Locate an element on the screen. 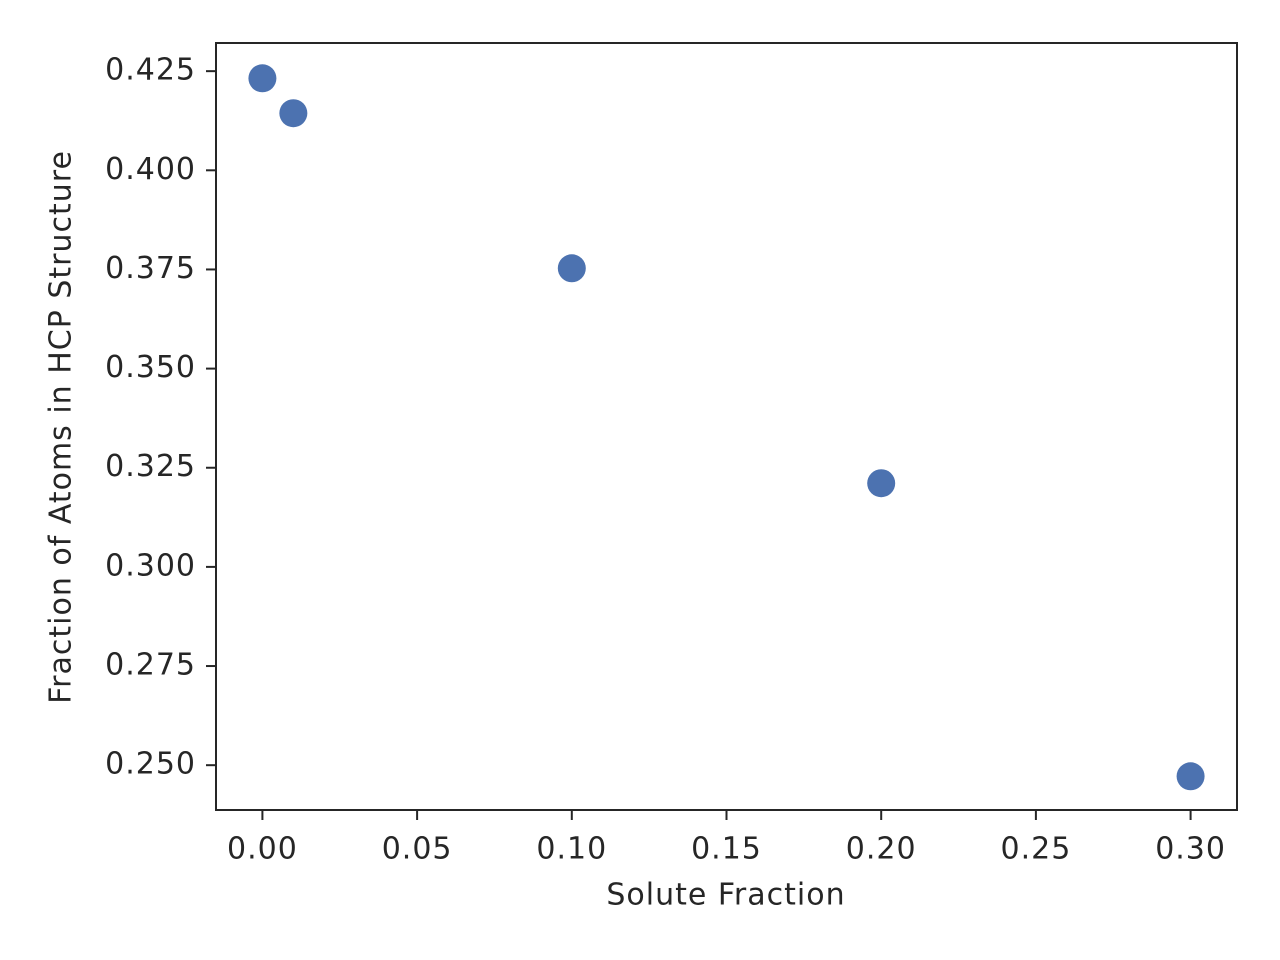  y-tick-label: 0.325 is located at coordinates (150, 466).